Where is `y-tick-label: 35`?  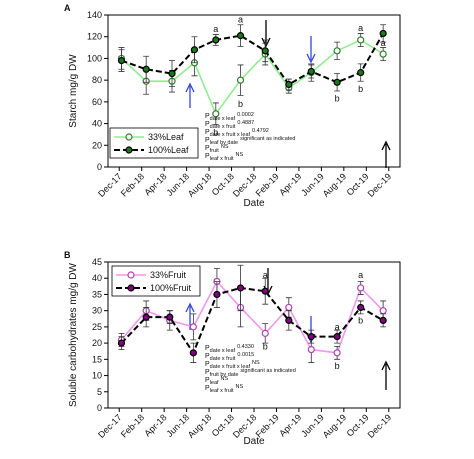
y-tick-label: 35 is located at coordinates (97, 294).